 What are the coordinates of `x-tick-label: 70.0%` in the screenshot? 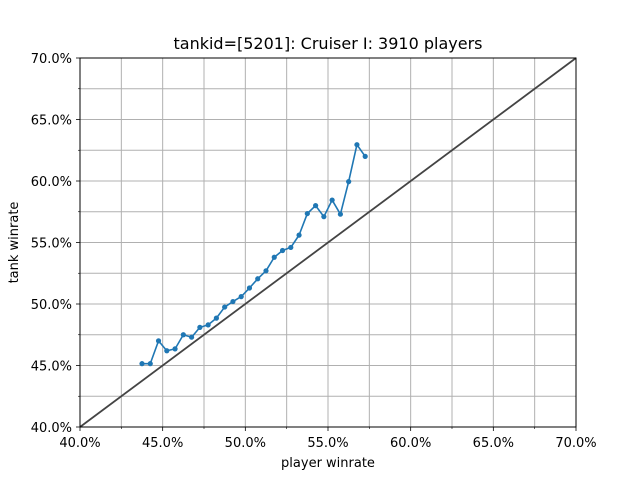 It's located at (575, 443).